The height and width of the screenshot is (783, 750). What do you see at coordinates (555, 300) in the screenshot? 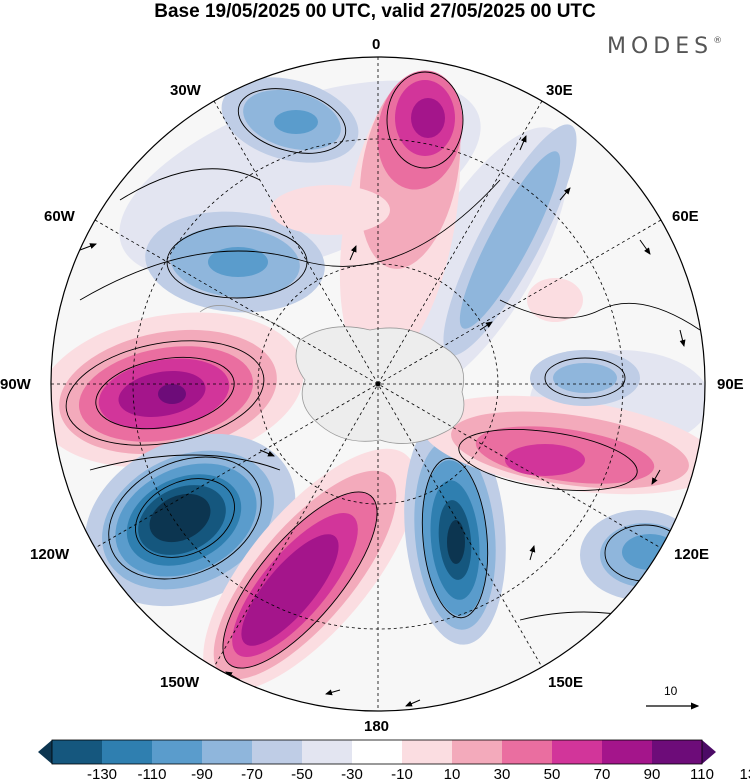
I see `anomaly-positive-60e` at bounding box center [555, 300].